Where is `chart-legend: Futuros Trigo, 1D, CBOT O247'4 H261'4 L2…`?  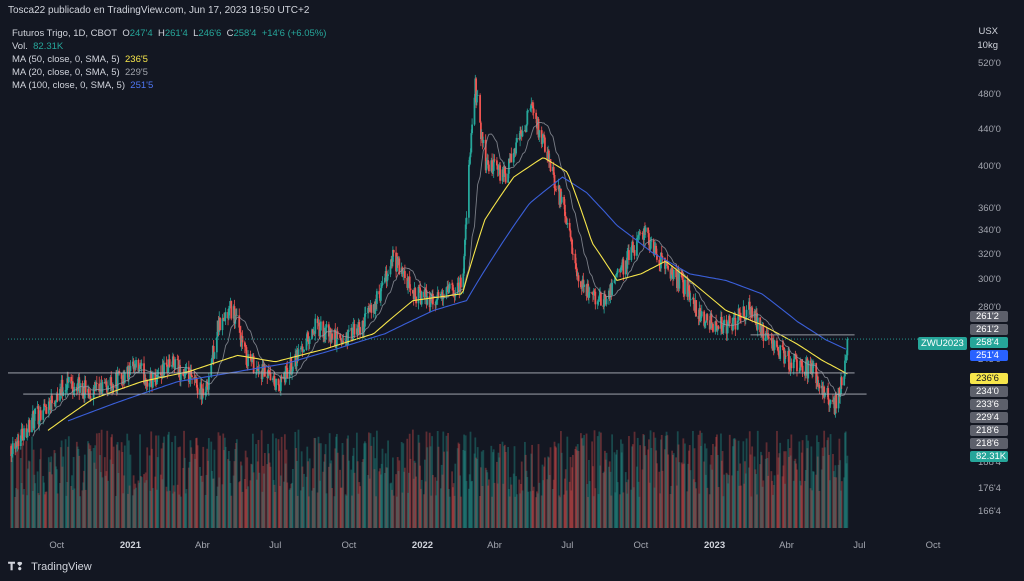
chart-legend: Futuros Trigo, 1D, CBOT O247'4 H261'4 L2… is located at coordinates (169, 59).